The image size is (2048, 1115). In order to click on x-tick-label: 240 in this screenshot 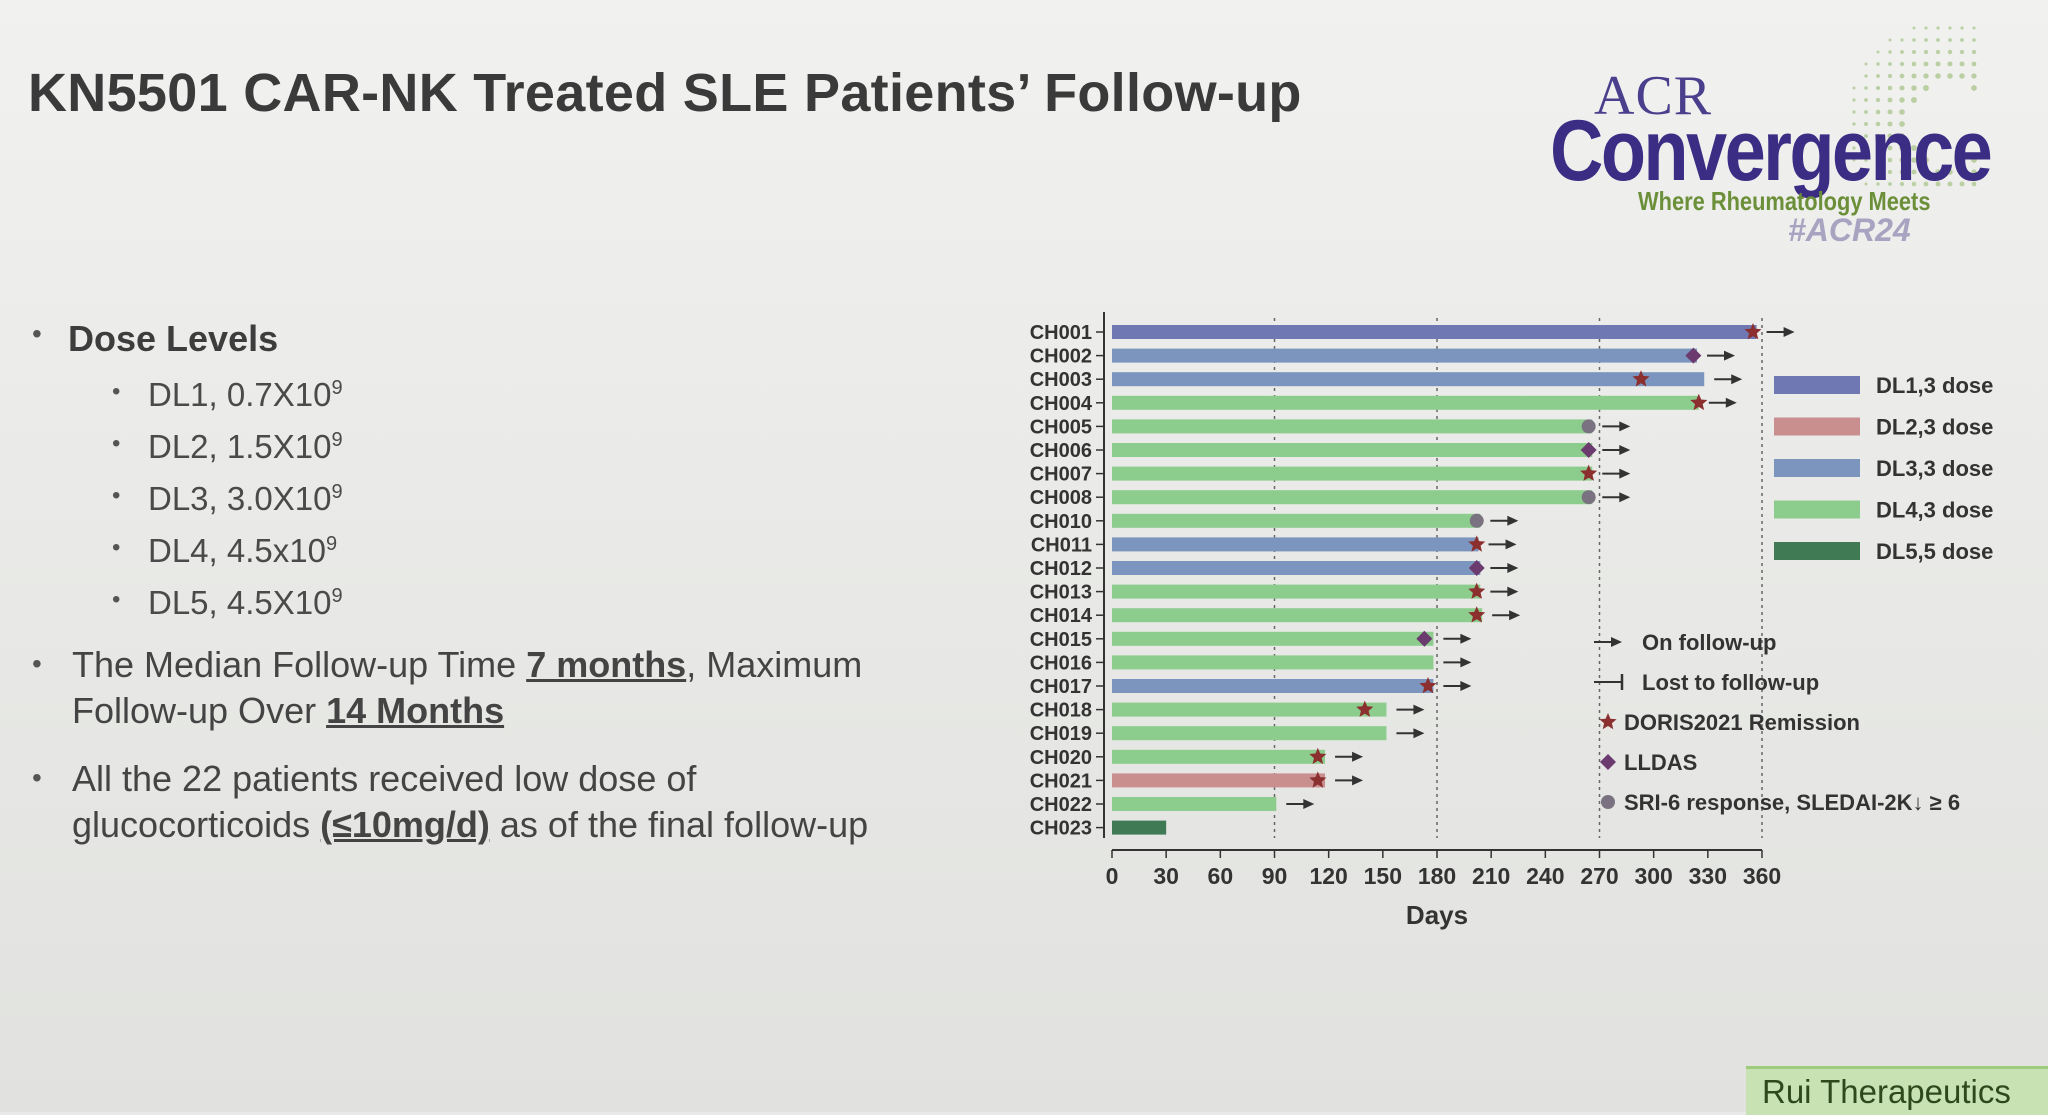, I will do `click(1545, 876)`.